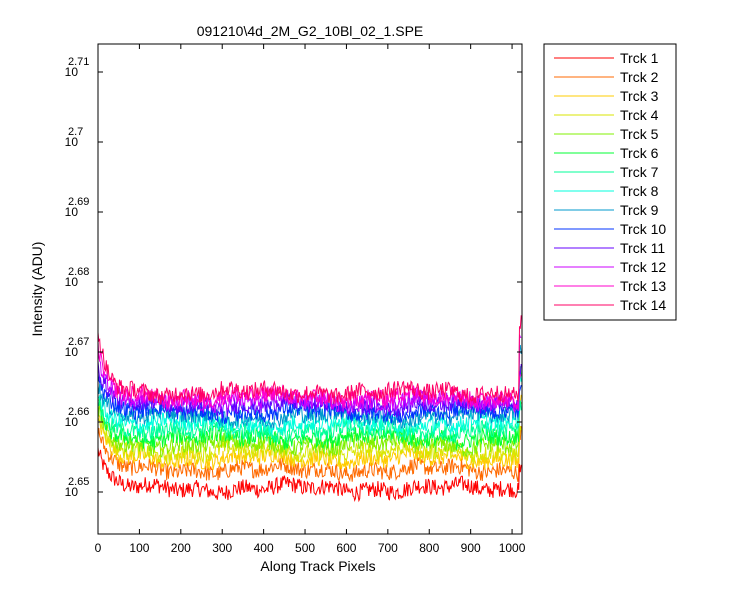 The height and width of the screenshot is (600, 750). What do you see at coordinates (429, 548) in the screenshot?
I see `x-tick-label: 800` at bounding box center [429, 548].